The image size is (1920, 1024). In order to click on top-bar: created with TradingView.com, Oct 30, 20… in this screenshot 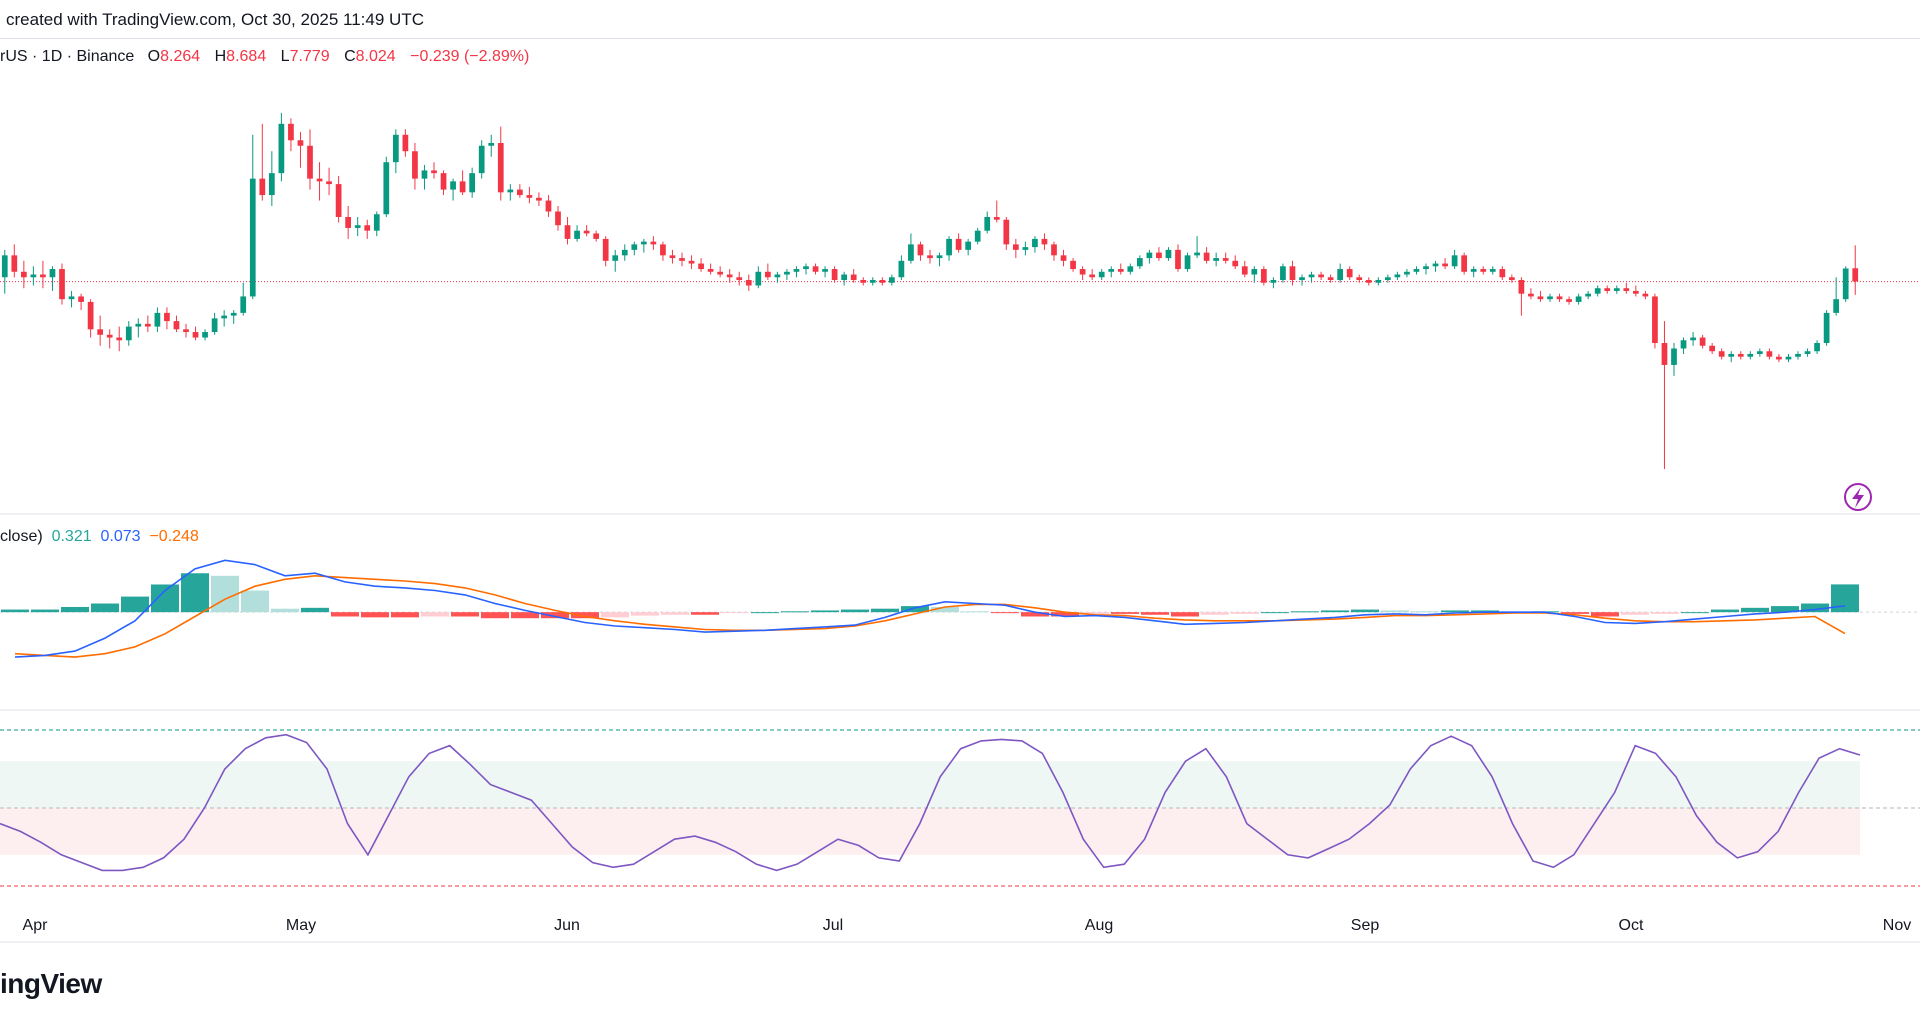, I will do `click(960, 19)`.